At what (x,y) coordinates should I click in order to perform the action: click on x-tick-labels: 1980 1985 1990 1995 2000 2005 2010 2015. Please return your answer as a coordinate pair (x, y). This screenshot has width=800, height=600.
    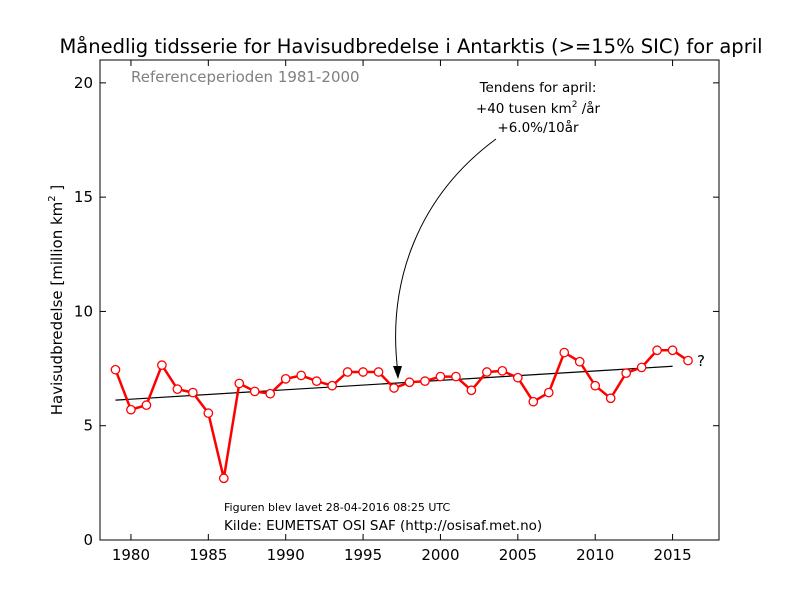
    Looking at the image, I should click on (402, 555).